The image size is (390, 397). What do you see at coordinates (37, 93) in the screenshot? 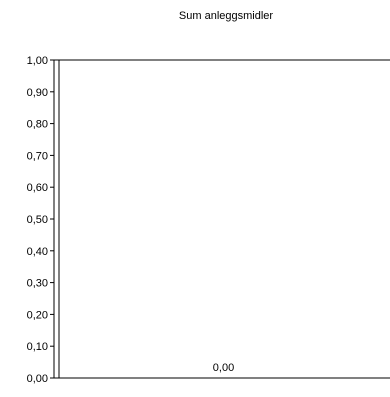
I see `y-tick-label: 0,90` at bounding box center [37, 93].